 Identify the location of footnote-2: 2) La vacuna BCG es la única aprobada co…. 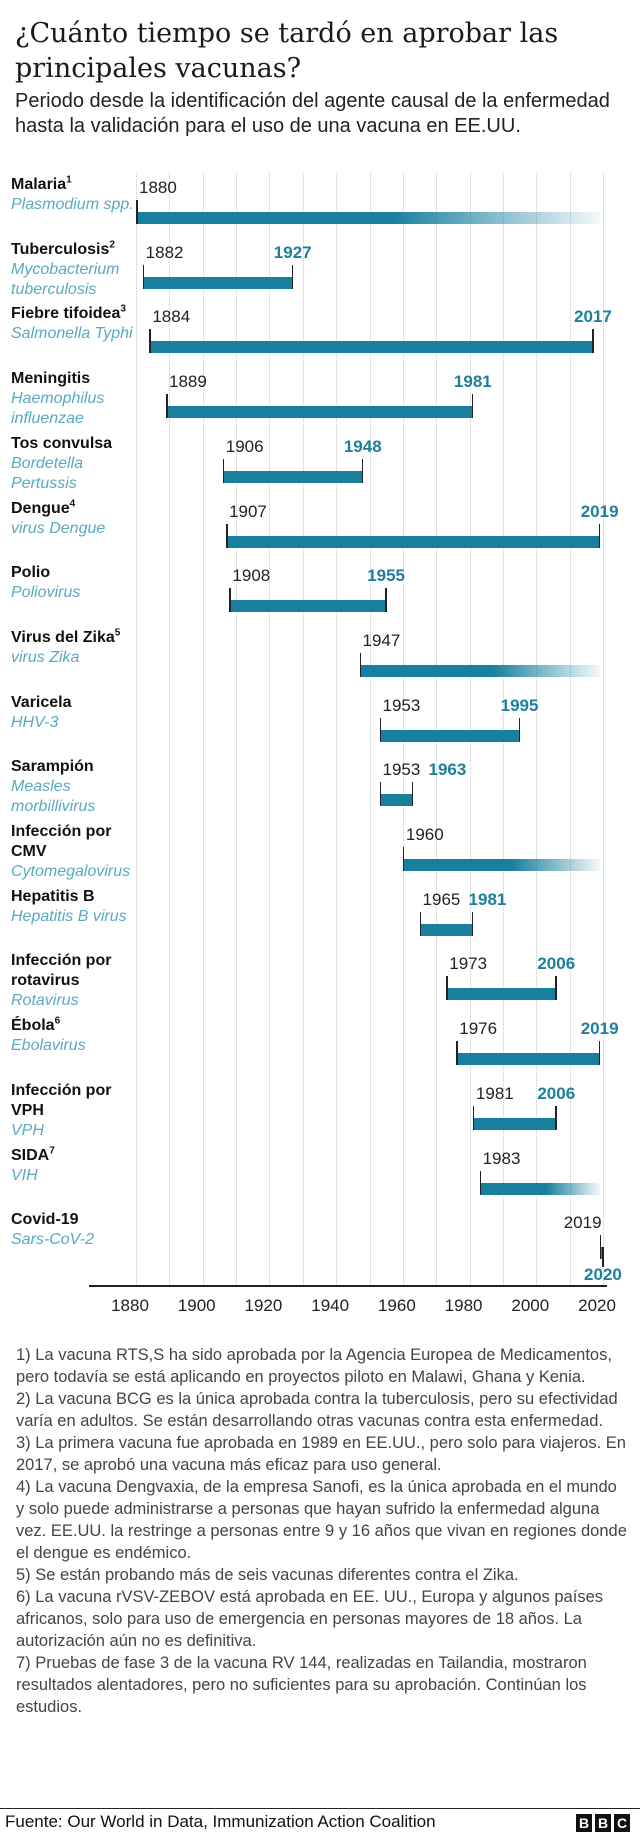
(317, 1410).